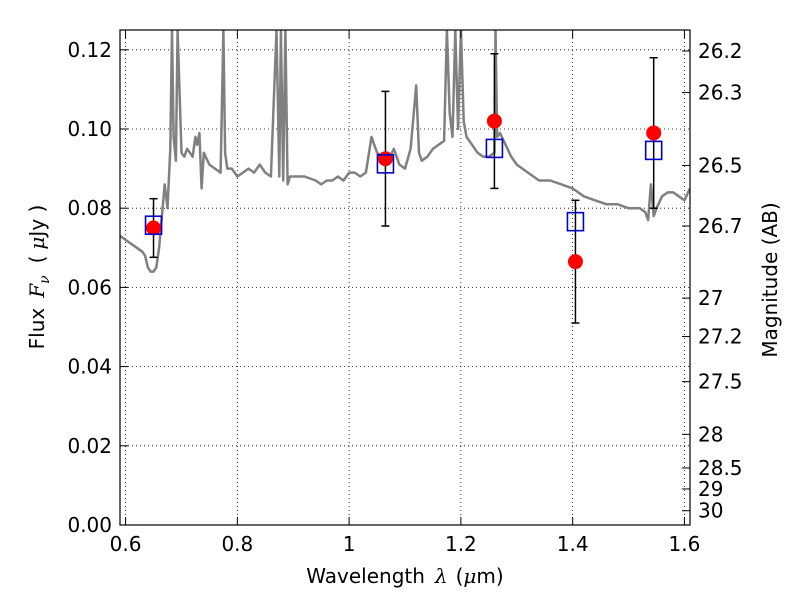 This screenshot has width=800, height=600. What do you see at coordinates (37, 291) in the screenshot?
I see `y-axis-label-symbol: F` at bounding box center [37, 291].